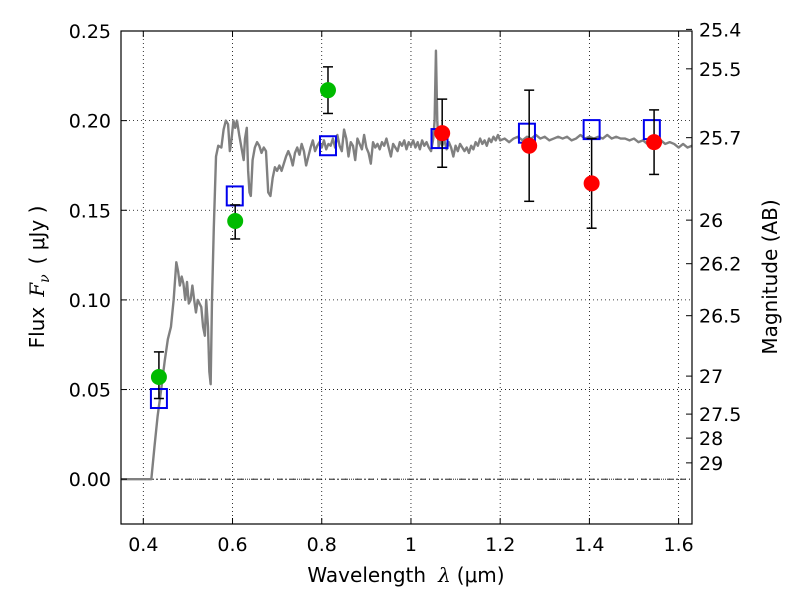  I want to click on x-axis-label-unit: (μm), so click(481, 575).